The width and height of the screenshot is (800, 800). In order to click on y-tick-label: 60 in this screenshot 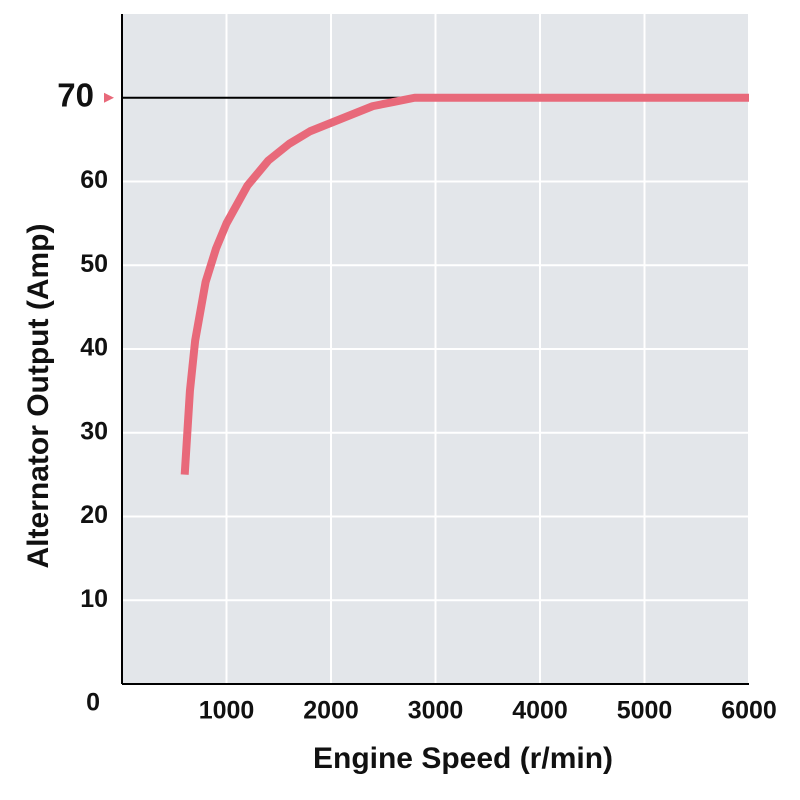, I will do `click(94, 180)`.